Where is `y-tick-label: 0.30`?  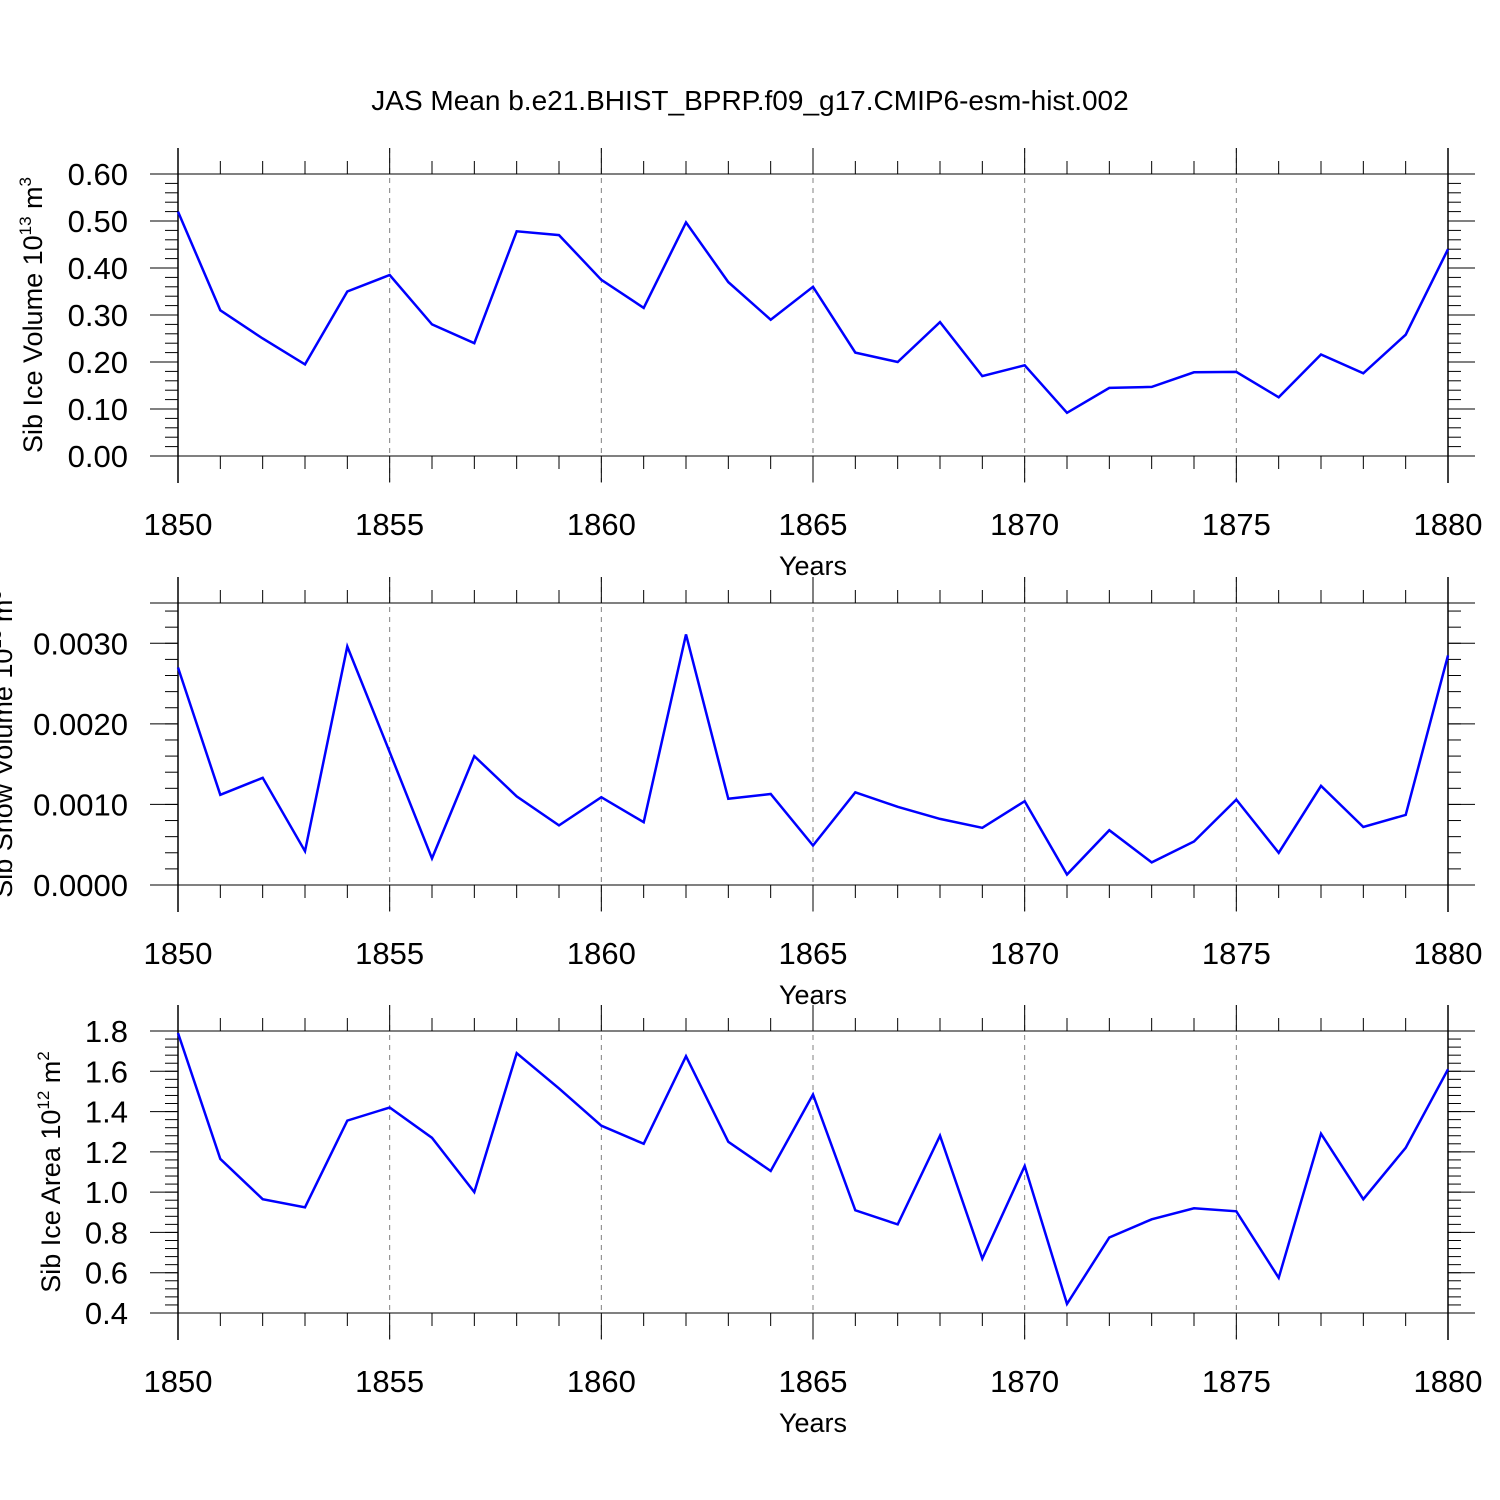
y-tick-label: 0.30 is located at coordinates (98, 315).